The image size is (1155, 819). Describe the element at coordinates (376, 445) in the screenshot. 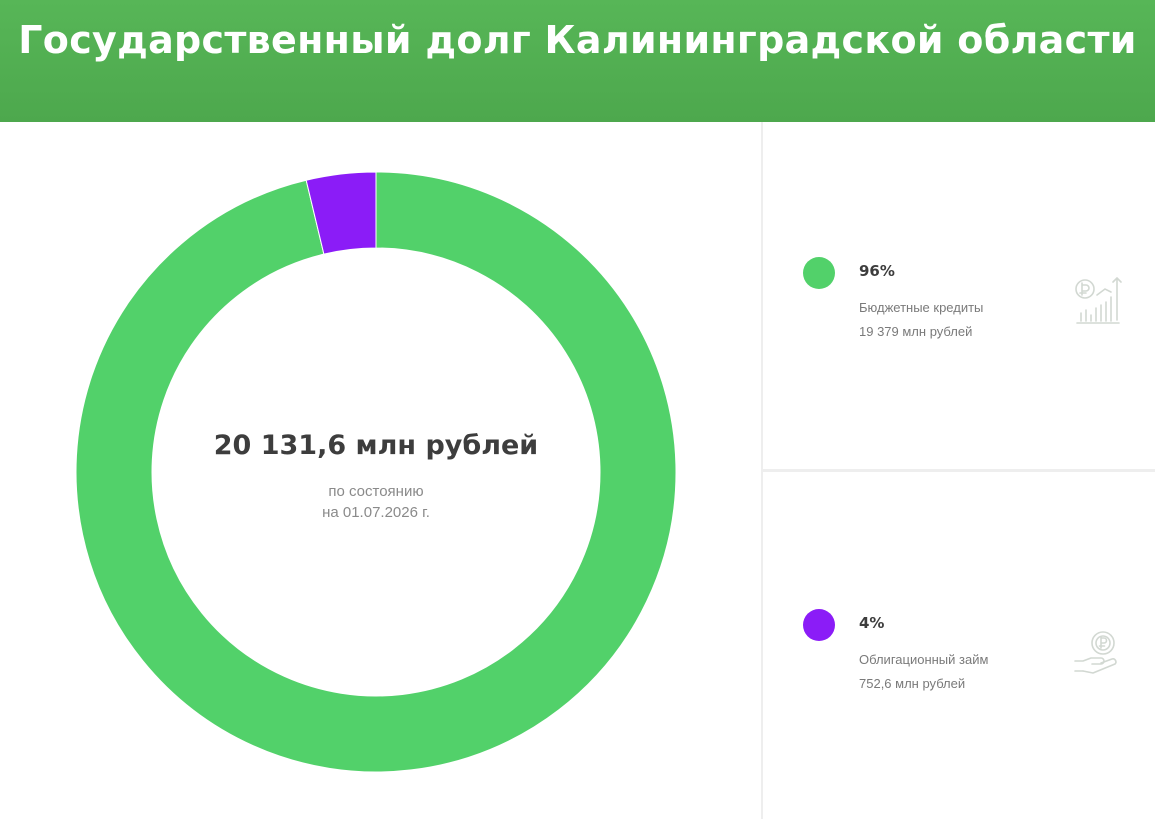

I see `chart-total-label: 20 131,6 млн рублей` at that location.